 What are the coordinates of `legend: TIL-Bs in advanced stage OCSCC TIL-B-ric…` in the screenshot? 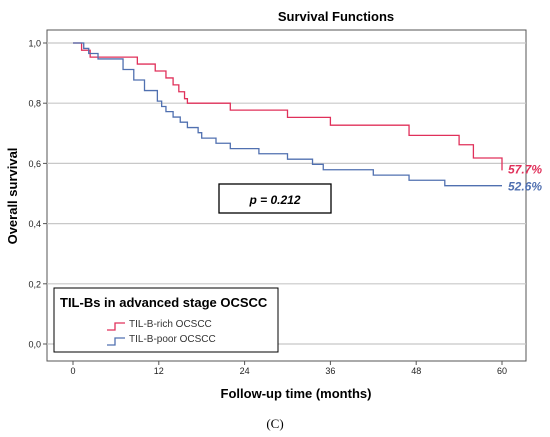 It's located at (166, 320).